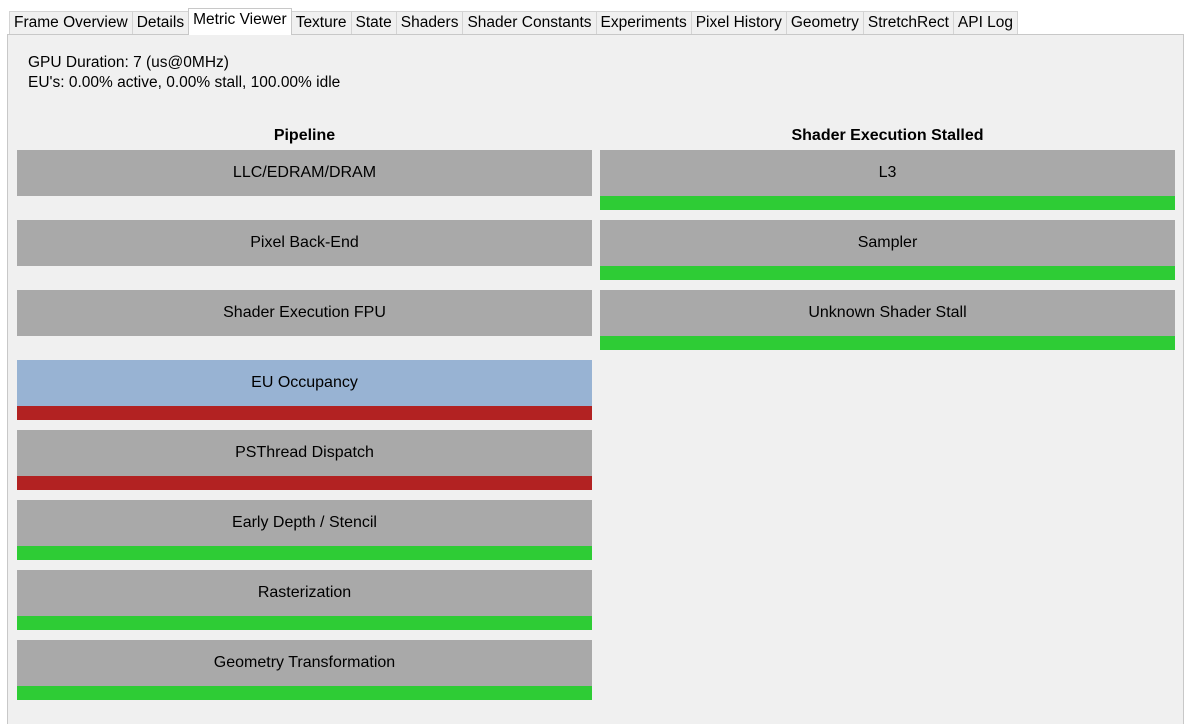  Describe the element at coordinates (304, 135) in the screenshot. I see `pipeline-title: Pipeline` at that location.